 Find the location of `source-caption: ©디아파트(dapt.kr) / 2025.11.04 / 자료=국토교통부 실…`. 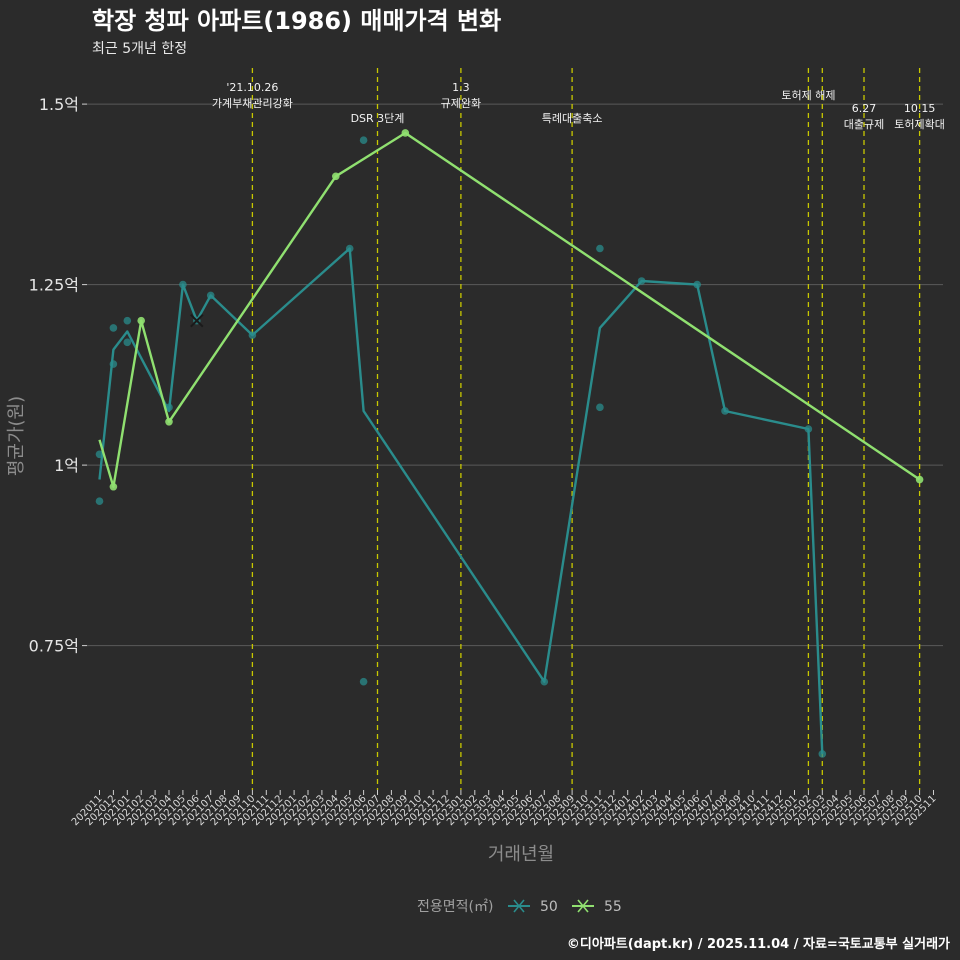

source-caption: ©디아파트(dapt.kr) / 2025.11.04 / 자료=국토교통부 실… is located at coordinates (758, 944).